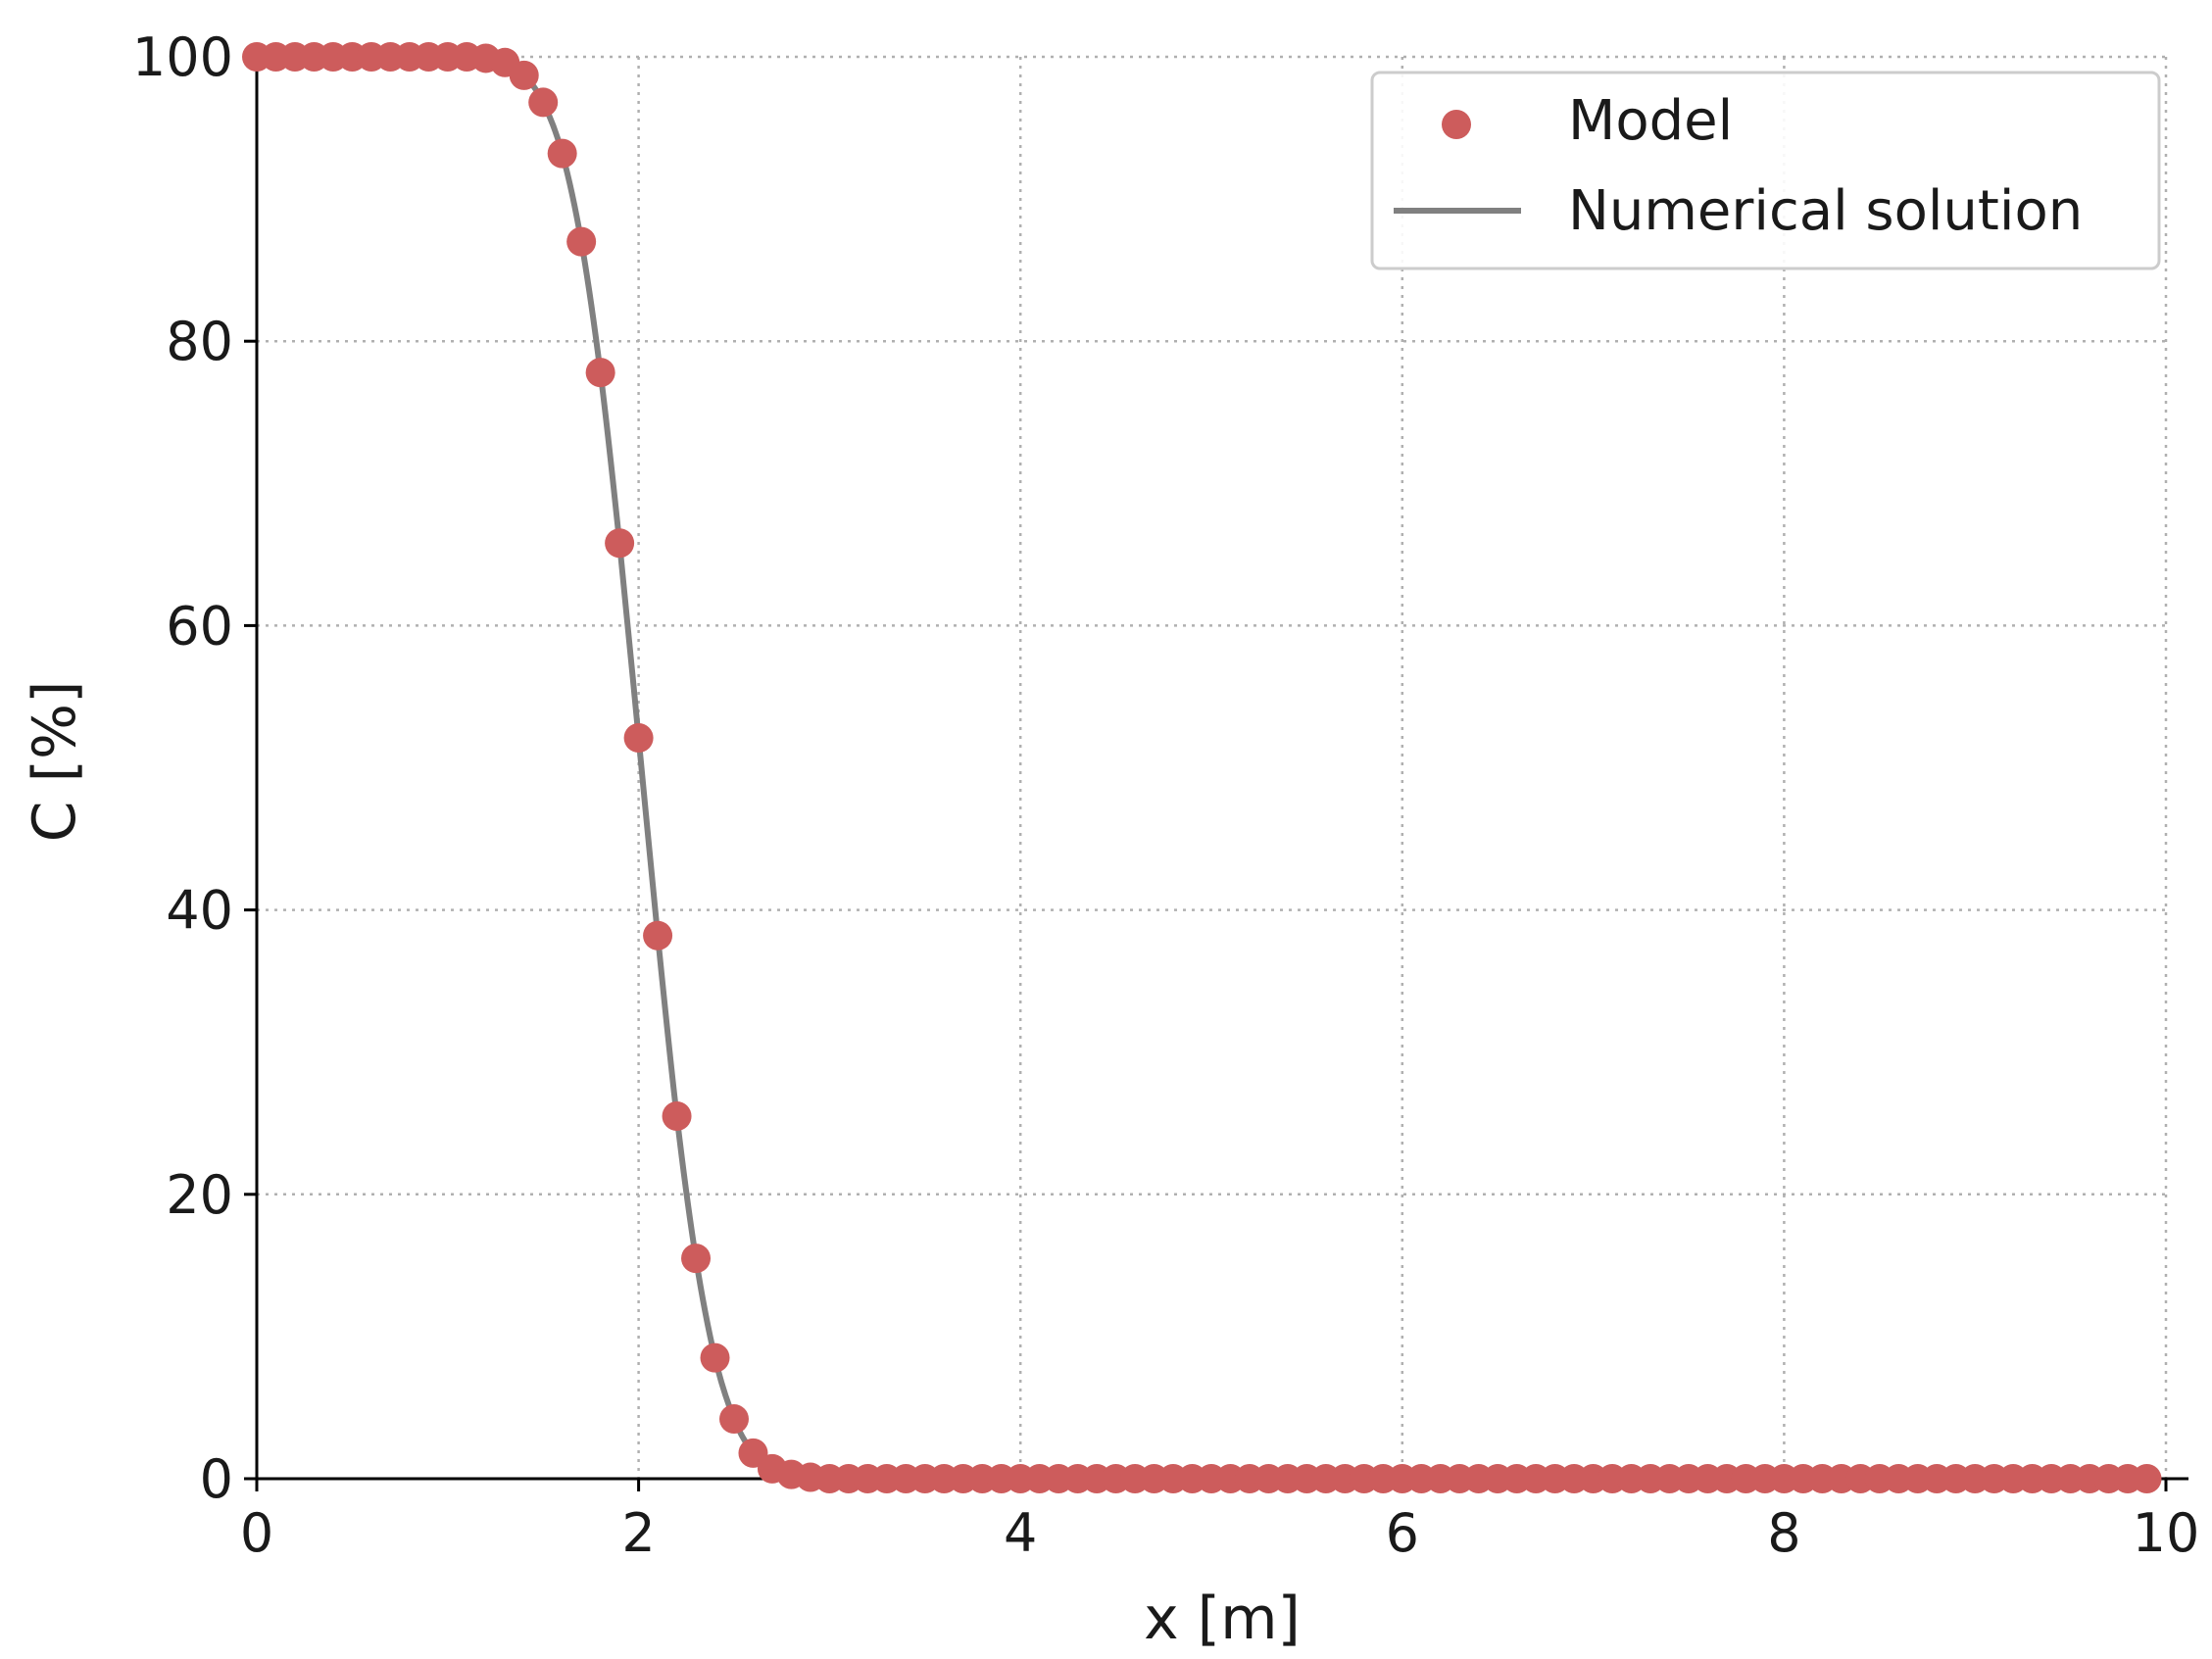 This screenshot has height=1659, width=2212. What do you see at coordinates (199, 626) in the screenshot?
I see `y-tick-label: 60` at bounding box center [199, 626].